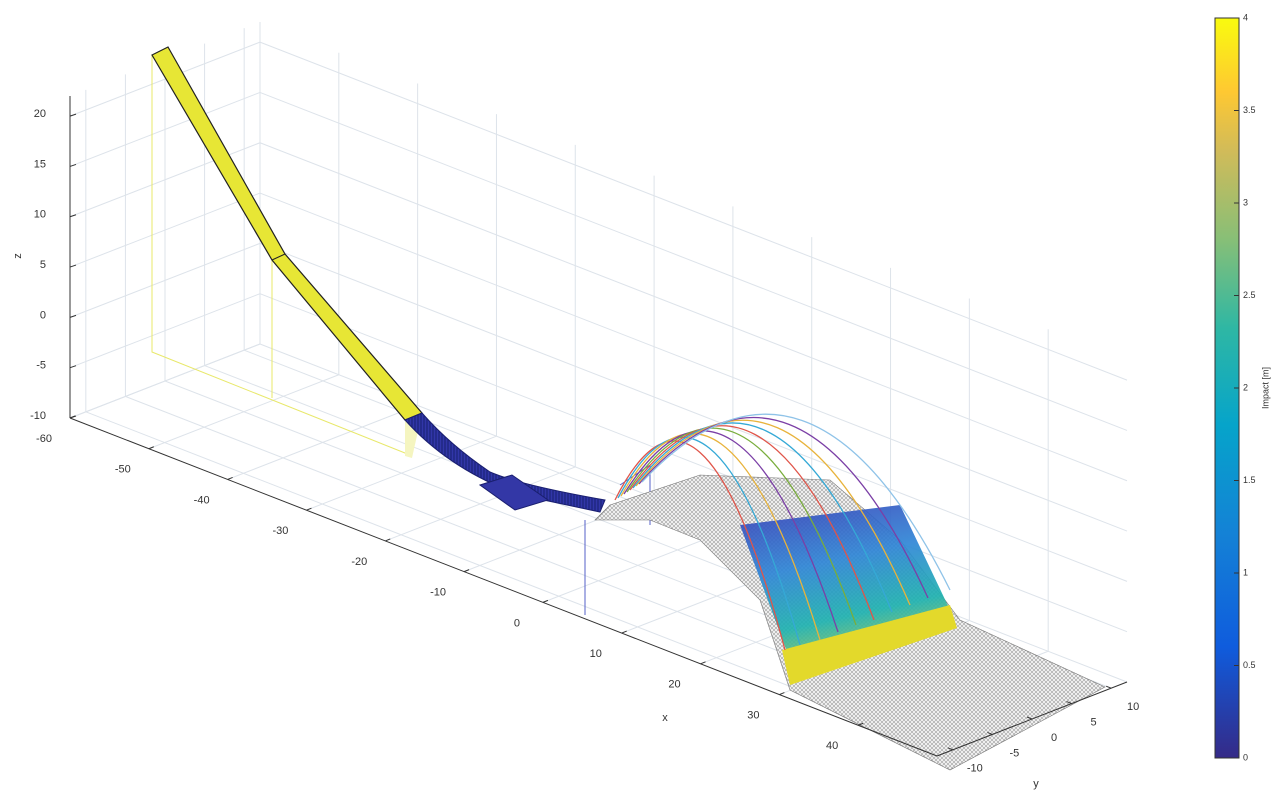 This screenshot has height=790, width=1271. What do you see at coordinates (517, 623) in the screenshot?
I see `x-tick-label: 0` at bounding box center [517, 623].